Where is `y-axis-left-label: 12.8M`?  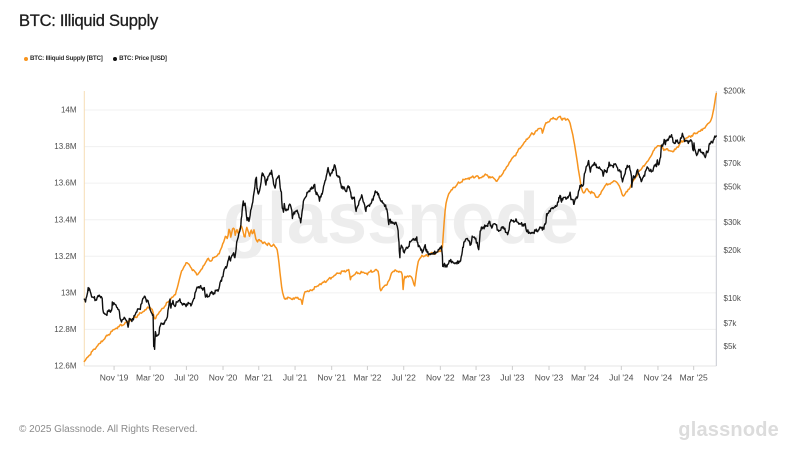
y-axis-left-label: 12.8M is located at coordinates (65, 329).